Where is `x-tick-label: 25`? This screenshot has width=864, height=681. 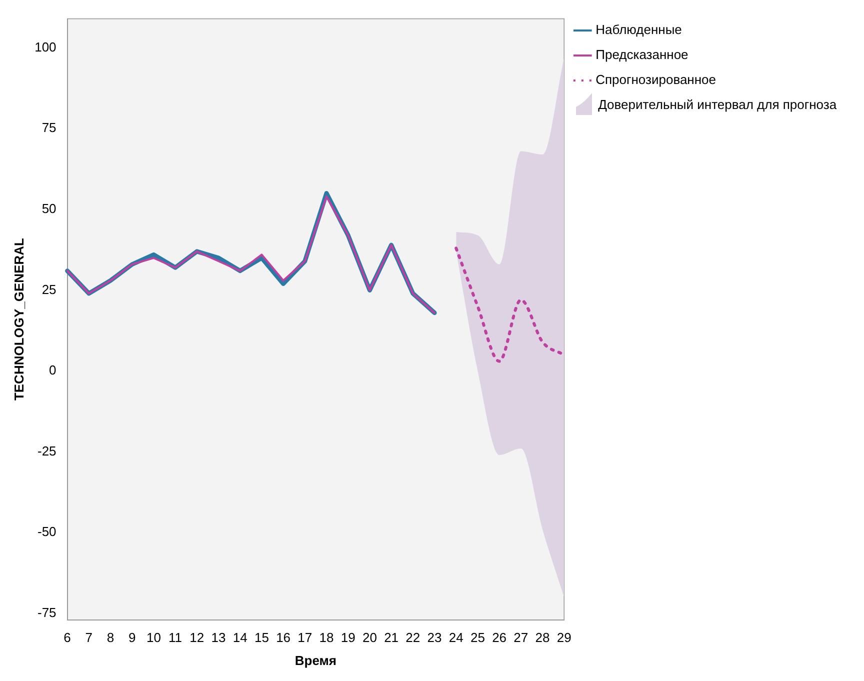
x-tick-label: 25 is located at coordinates (477, 638).